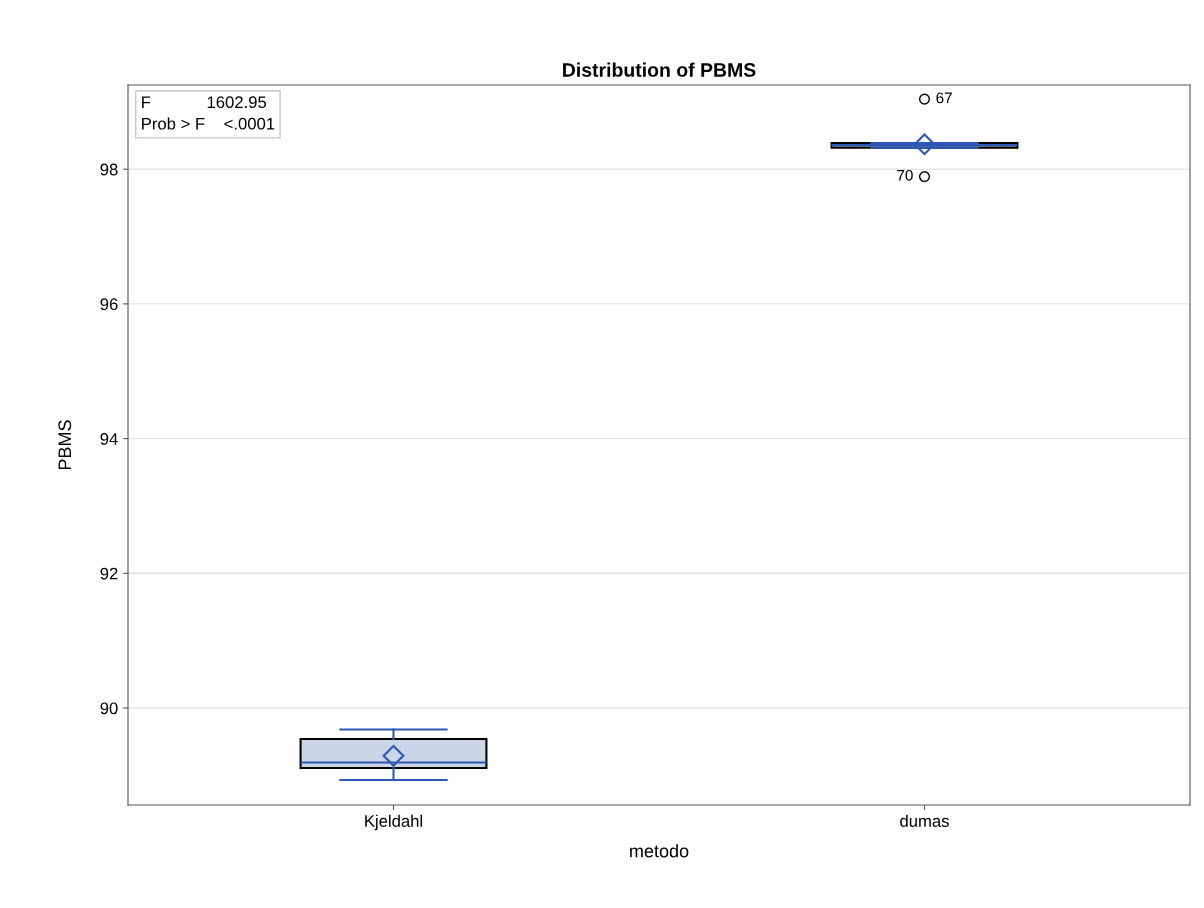  Describe the element at coordinates (204, 102) in the screenshot. I see `annotation: F 1602.95` at that location.